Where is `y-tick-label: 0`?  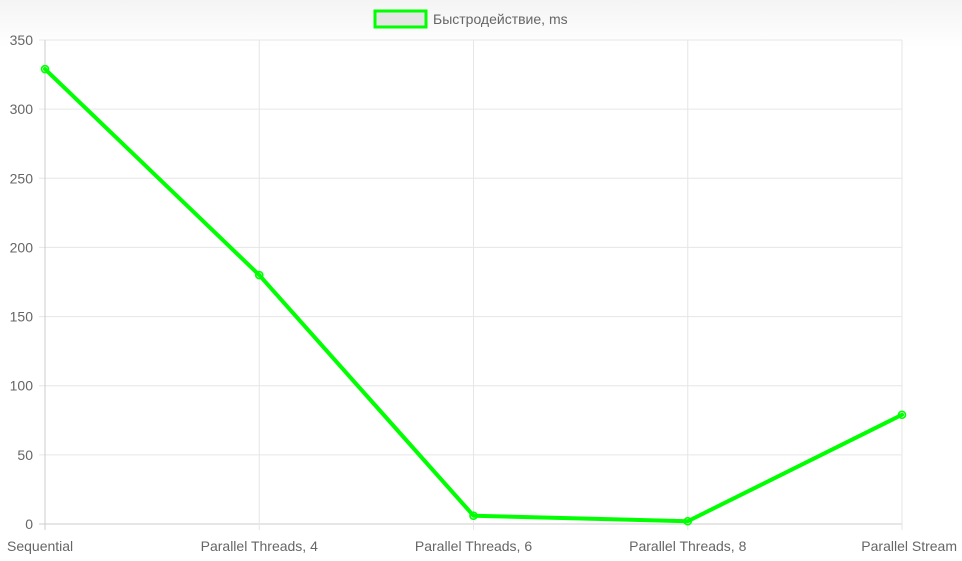 y-tick-label: 0 is located at coordinates (29, 524).